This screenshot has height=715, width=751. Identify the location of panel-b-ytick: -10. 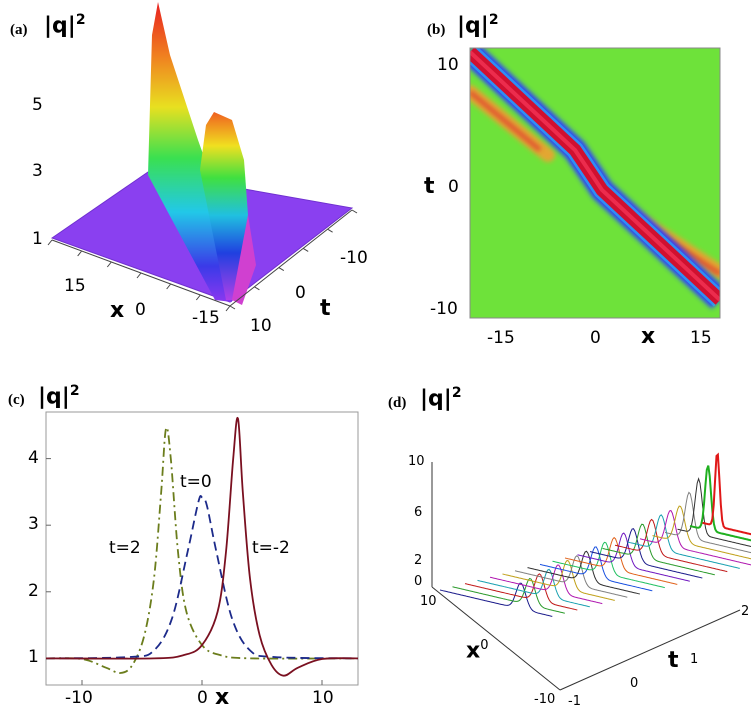
(444, 309).